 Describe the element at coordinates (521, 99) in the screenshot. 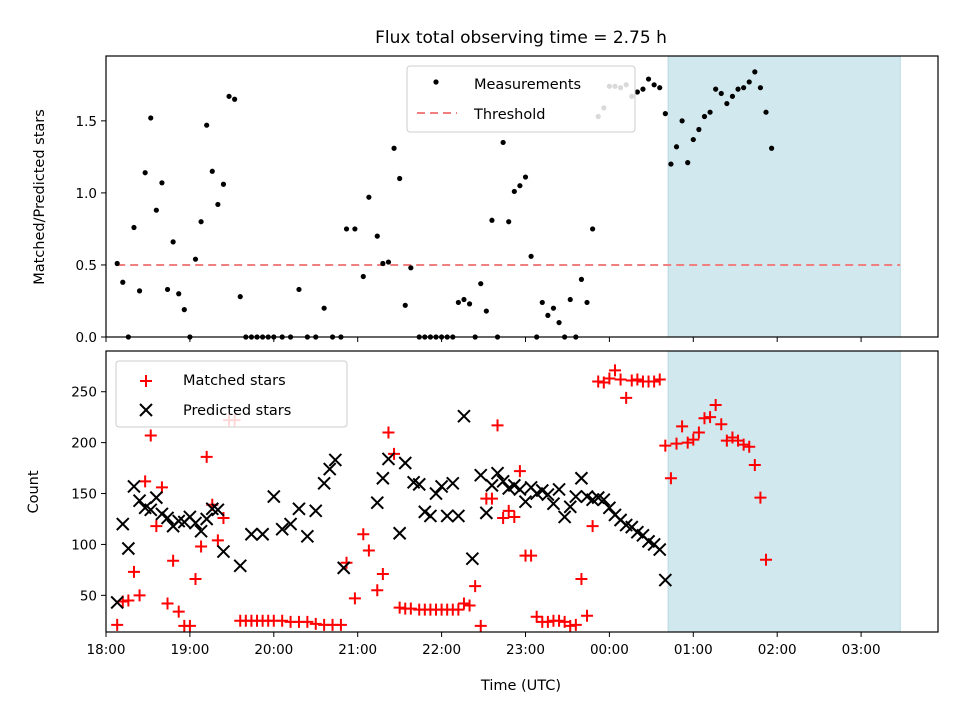

I see `top-legend-box` at that location.